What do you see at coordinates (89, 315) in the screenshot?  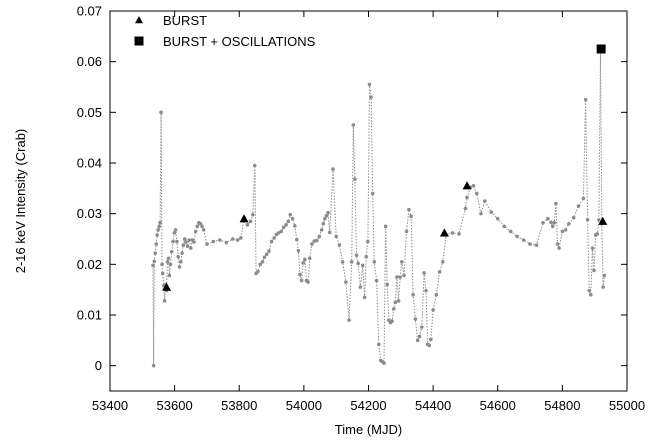 I see `y-tick-label: 0.01` at bounding box center [89, 315].